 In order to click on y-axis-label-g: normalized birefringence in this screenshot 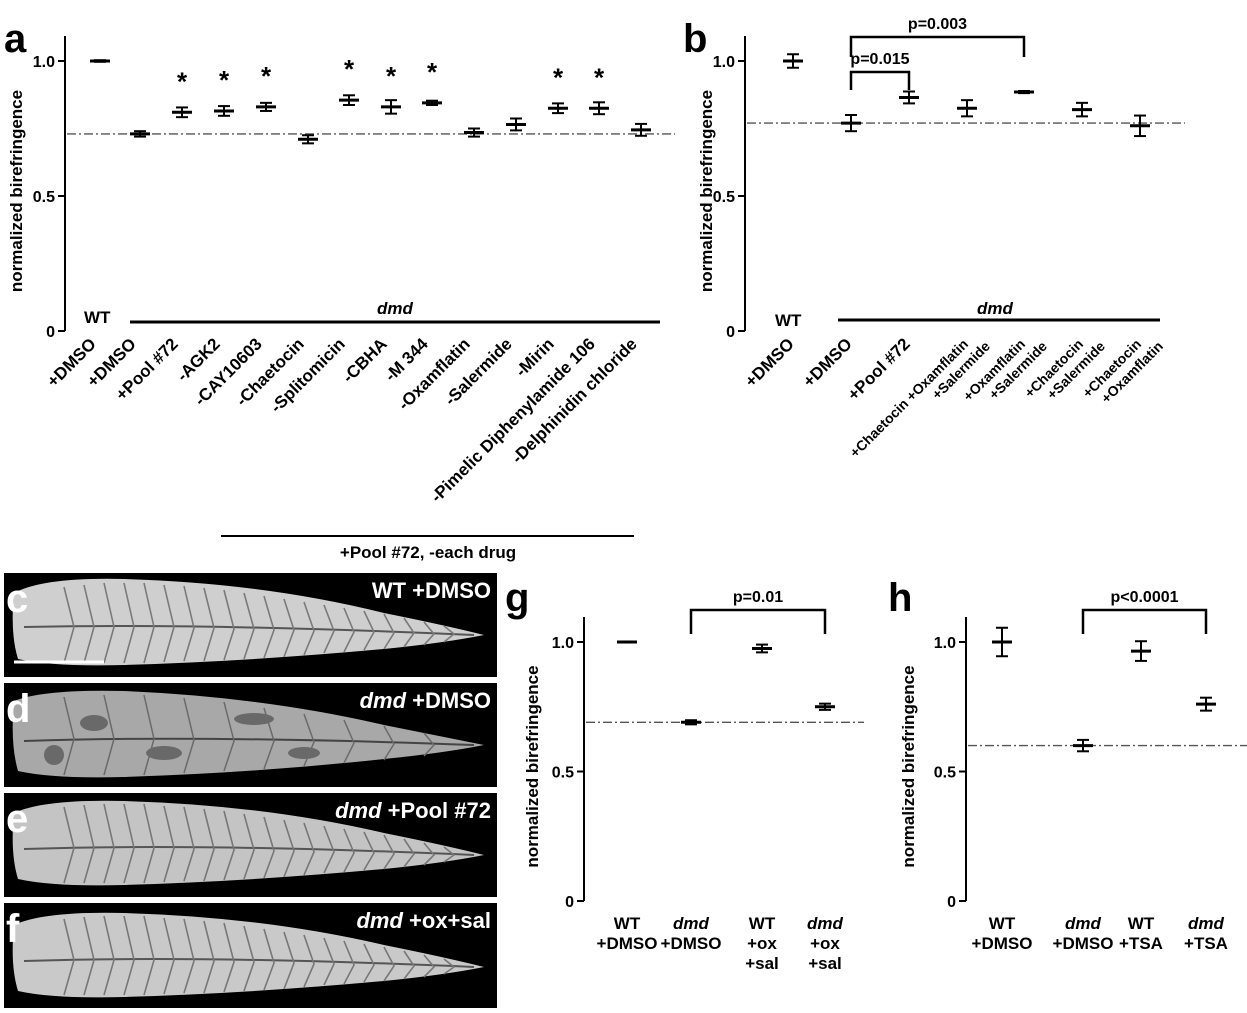, I will do `click(532, 766)`.